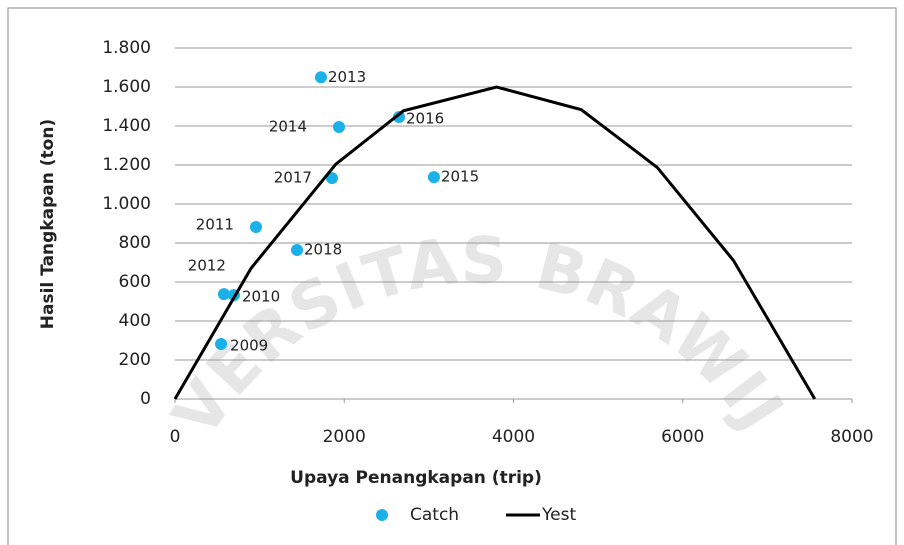  Describe the element at coordinates (145, 399) in the screenshot. I see `y-tick-label: 0` at that location.